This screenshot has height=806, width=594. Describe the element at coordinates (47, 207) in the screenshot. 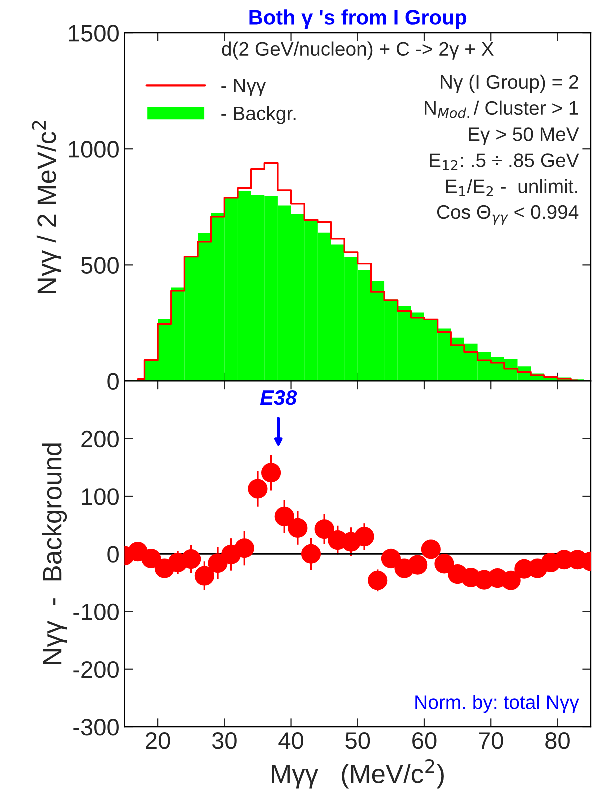

I see `y-axis-title: Nγγ / 2 MeV/c$^{2}$` at that location.